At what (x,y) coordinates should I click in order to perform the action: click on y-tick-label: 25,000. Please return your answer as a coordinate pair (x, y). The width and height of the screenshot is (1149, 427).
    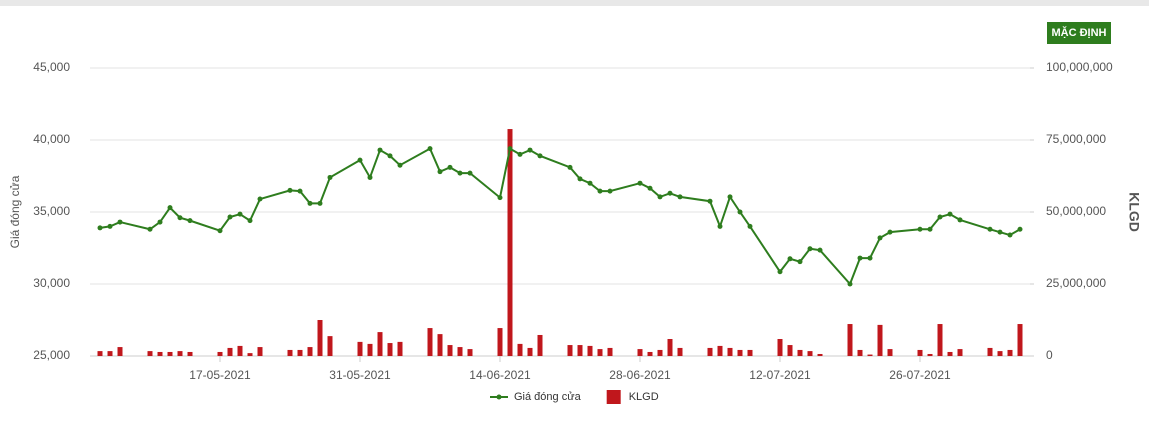
    Looking at the image, I should click on (51, 355).